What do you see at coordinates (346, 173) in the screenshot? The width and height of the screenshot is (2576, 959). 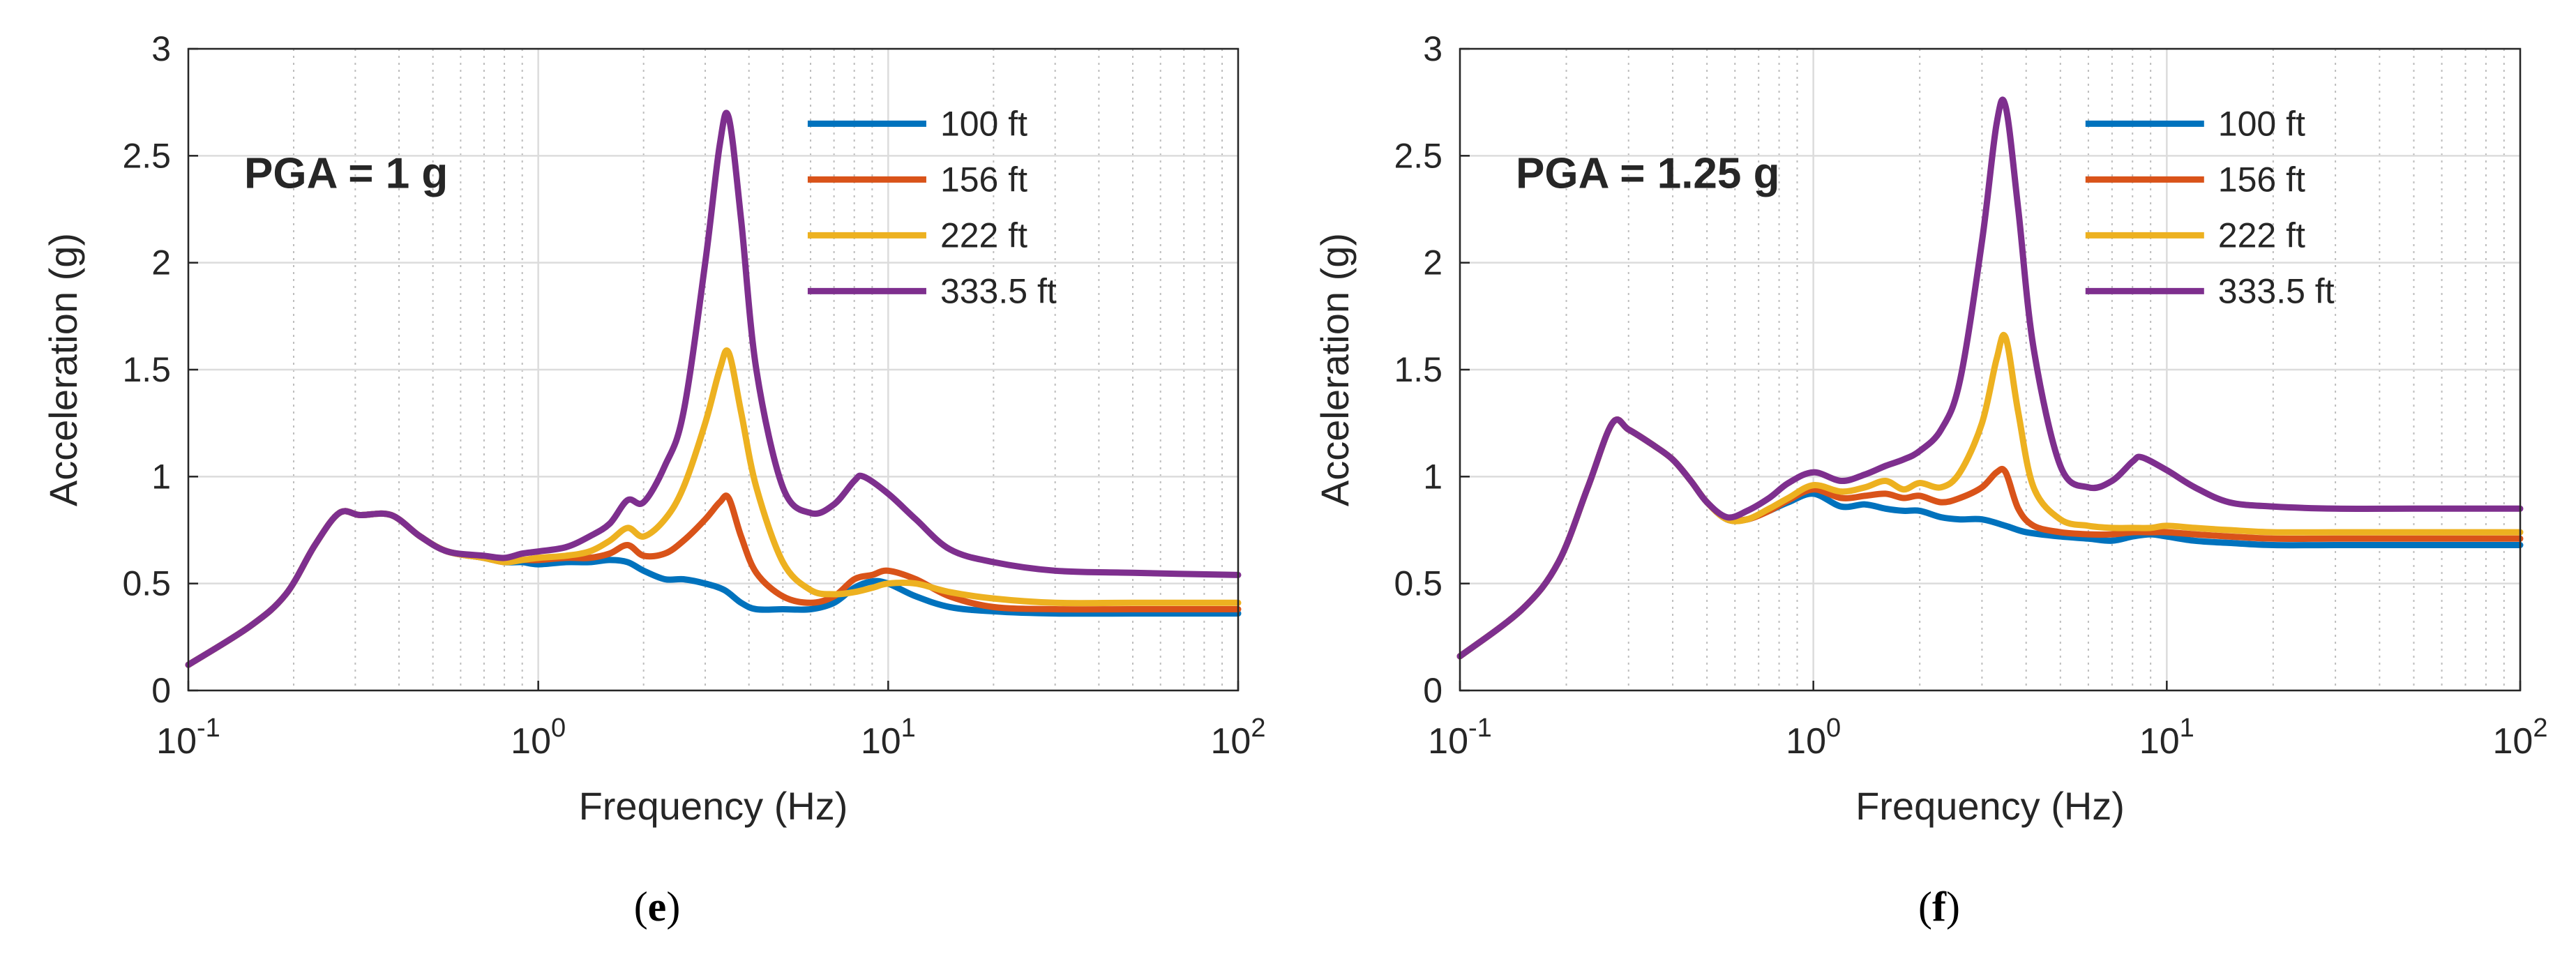 I see `pga-annotation: PGA = 1 g` at bounding box center [346, 173].